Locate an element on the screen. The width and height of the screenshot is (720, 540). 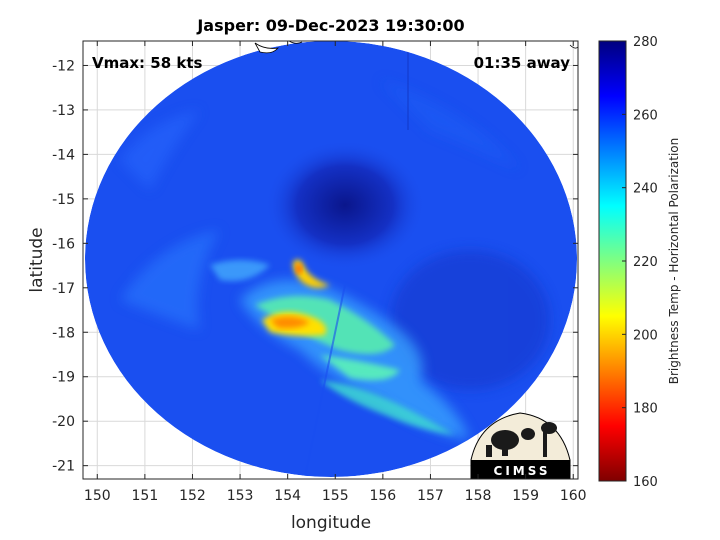
cimss-logo: CIMSS is located at coordinates (520, 446).